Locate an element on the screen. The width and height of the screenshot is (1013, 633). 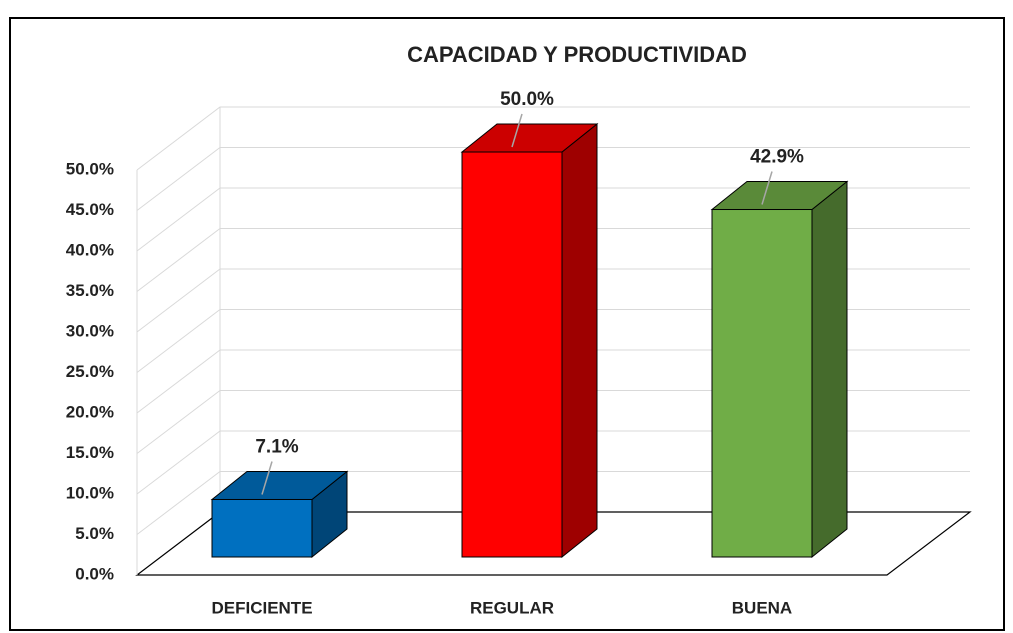
y-tick-label: 25.0% is located at coordinates (90, 371).